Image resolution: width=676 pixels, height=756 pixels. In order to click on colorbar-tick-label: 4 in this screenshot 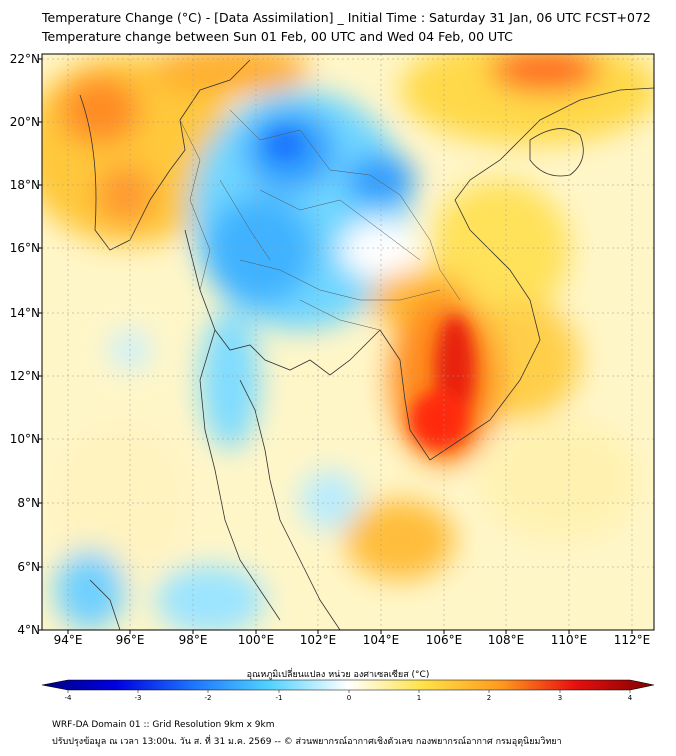, I will do `click(630, 698)`.